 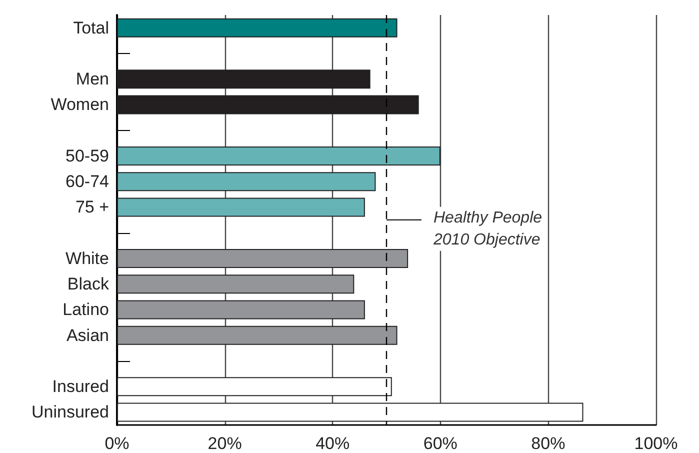 I want to click on x-tick-label: 0%, so click(x=117, y=443).